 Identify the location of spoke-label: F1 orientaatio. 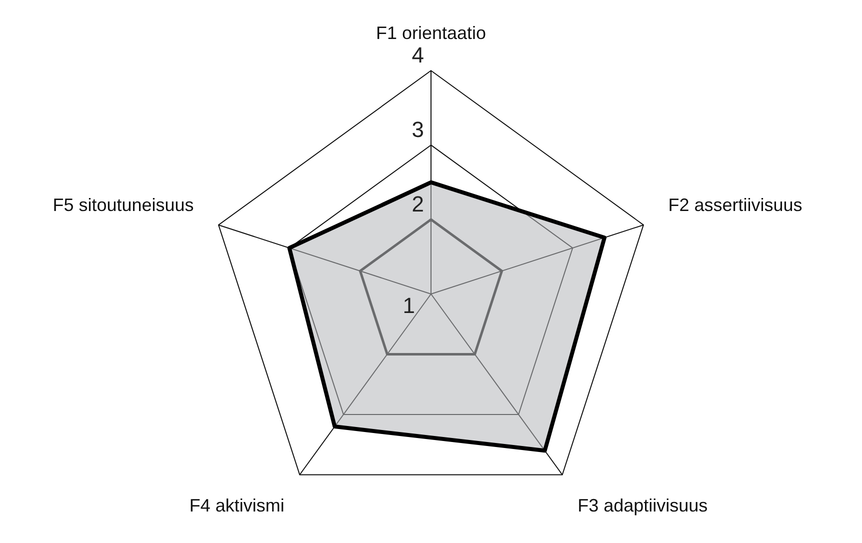
(431, 32).